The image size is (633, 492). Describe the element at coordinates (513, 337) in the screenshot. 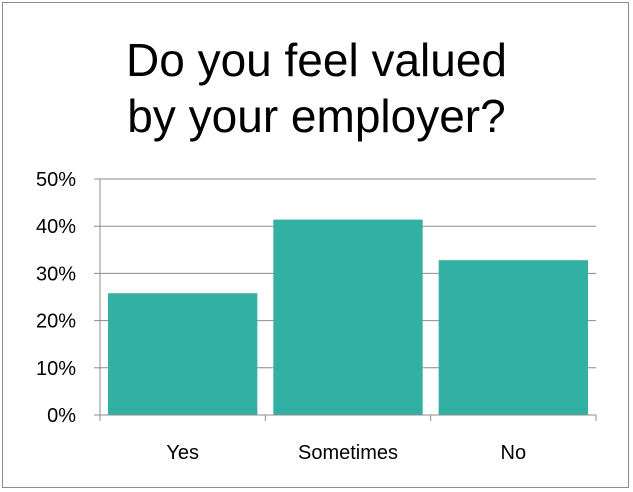

I see `bar-no` at that location.